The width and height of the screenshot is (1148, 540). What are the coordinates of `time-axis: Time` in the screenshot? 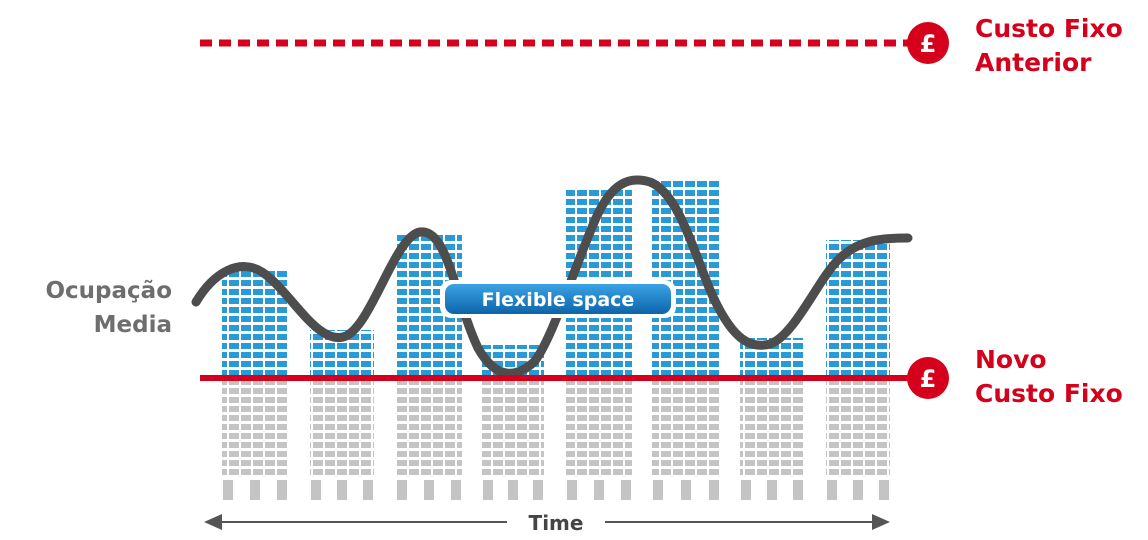 It's located at (547, 523).